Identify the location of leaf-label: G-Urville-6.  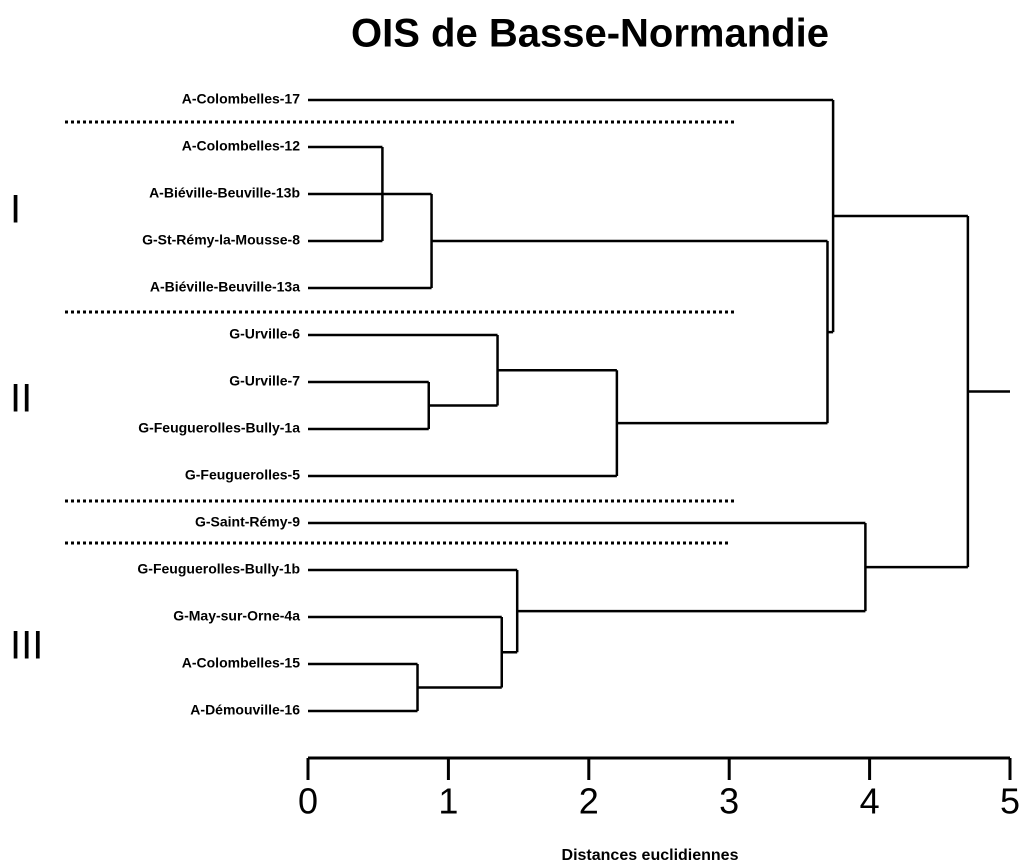
(264, 334).